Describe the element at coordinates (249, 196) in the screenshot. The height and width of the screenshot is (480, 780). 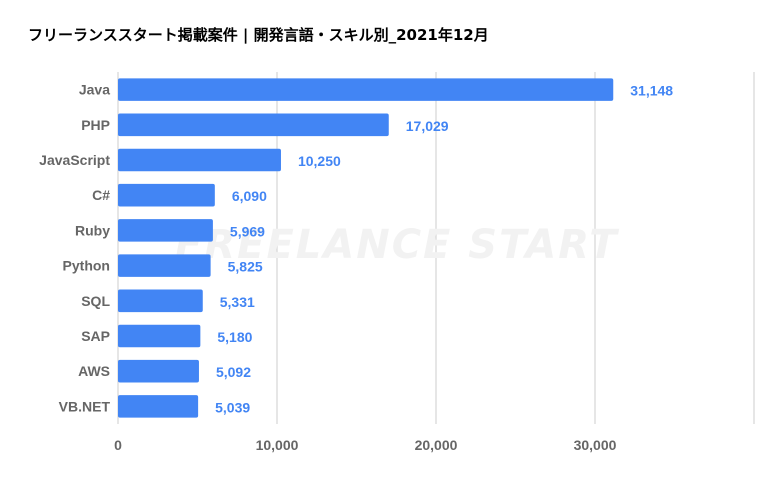
I see `value-label: 6,090` at that location.